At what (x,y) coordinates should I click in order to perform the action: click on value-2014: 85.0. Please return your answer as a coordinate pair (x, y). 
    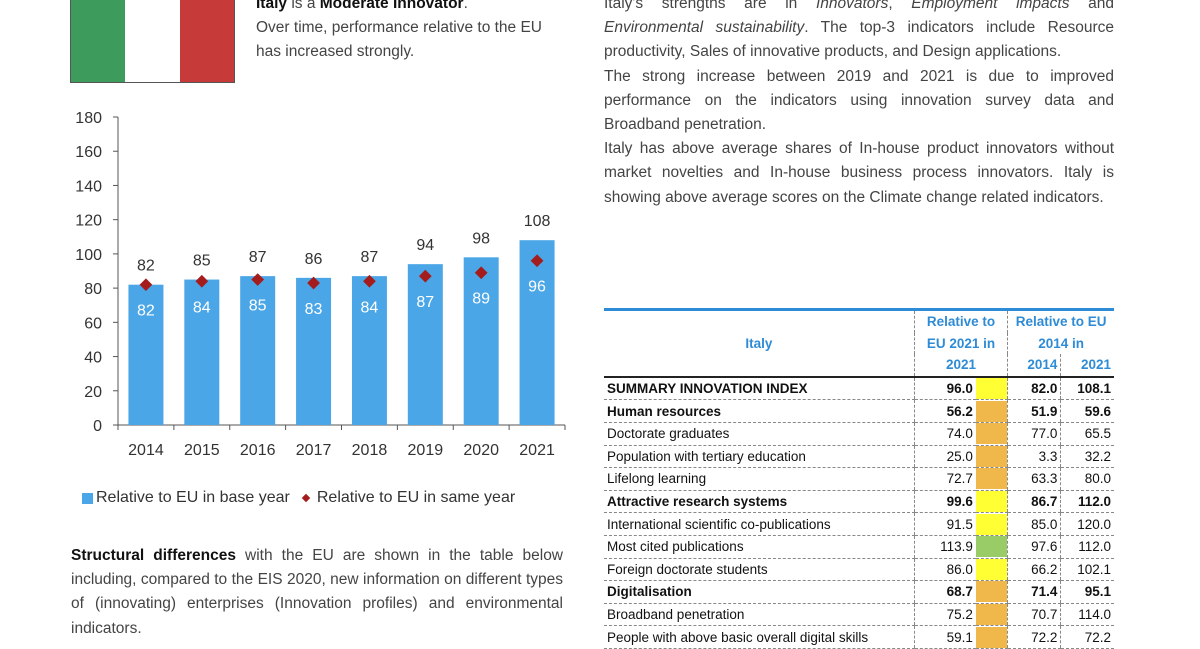
    Looking at the image, I should click on (1034, 524).